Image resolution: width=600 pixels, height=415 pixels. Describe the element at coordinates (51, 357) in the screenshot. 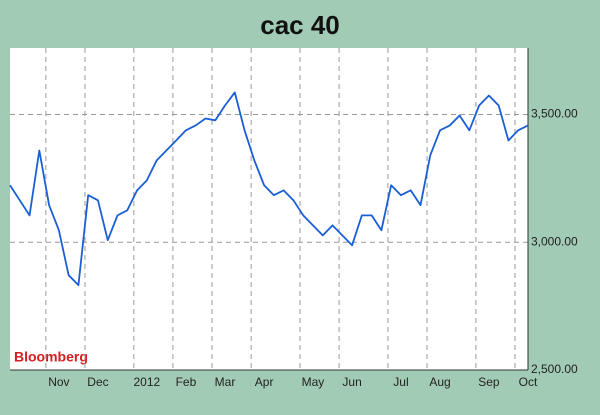

I see `source-label: Bloomberg` at that location.